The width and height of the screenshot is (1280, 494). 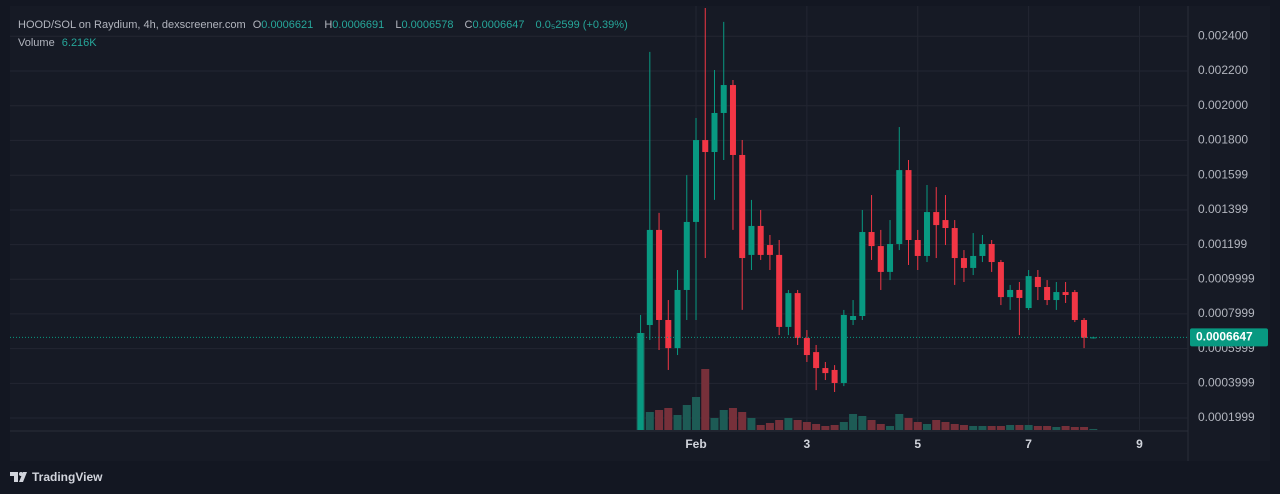 What do you see at coordinates (468, 25) in the screenshot?
I see `close-key: C` at bounding box center [468, 25].